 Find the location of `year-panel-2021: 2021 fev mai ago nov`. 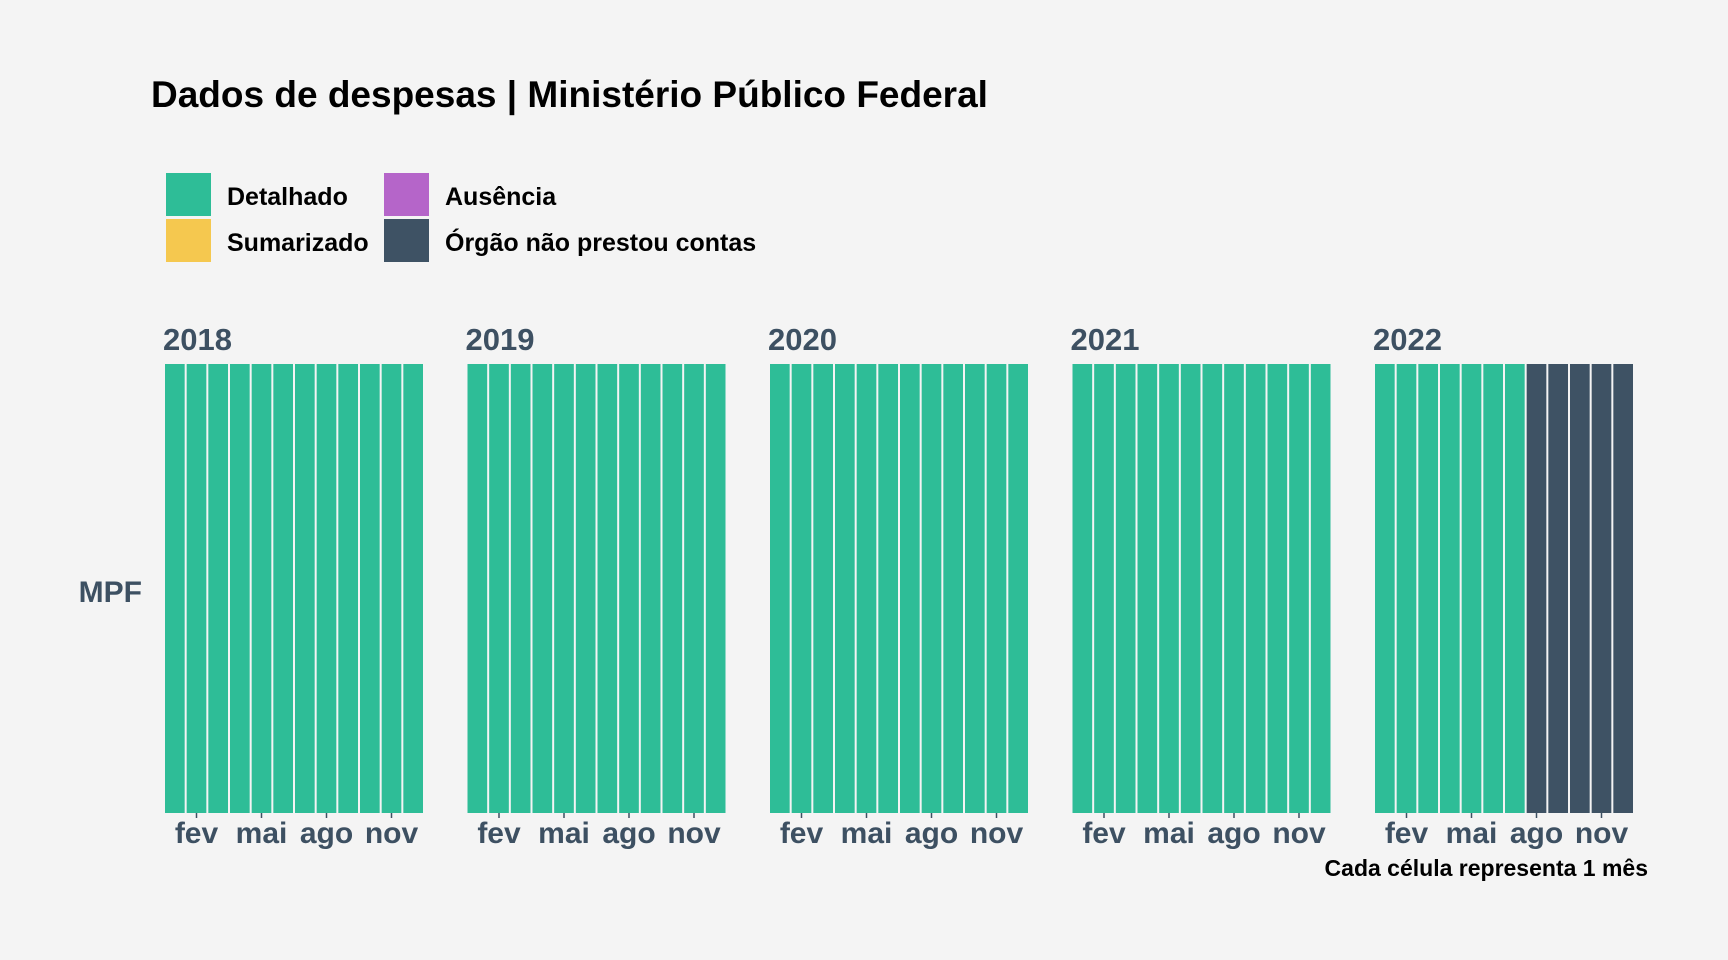

year-panel-2021: 2021 fev mai ago nov is located at coordinates (1201, 586).